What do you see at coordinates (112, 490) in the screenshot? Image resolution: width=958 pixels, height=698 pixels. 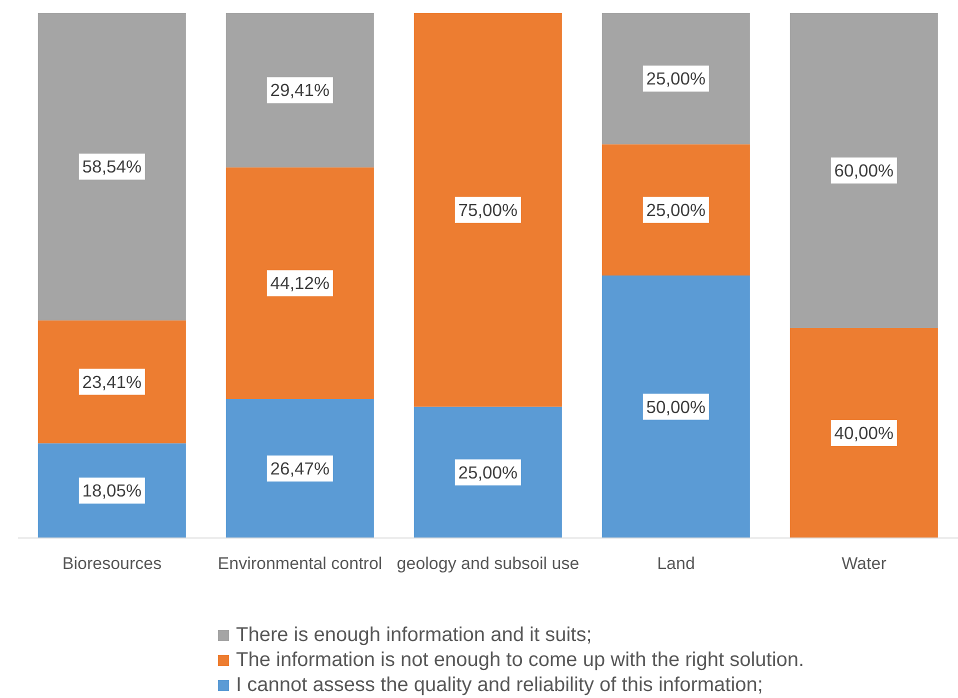 I see `data-label: 18,05%` at bounding box center [112, 490].